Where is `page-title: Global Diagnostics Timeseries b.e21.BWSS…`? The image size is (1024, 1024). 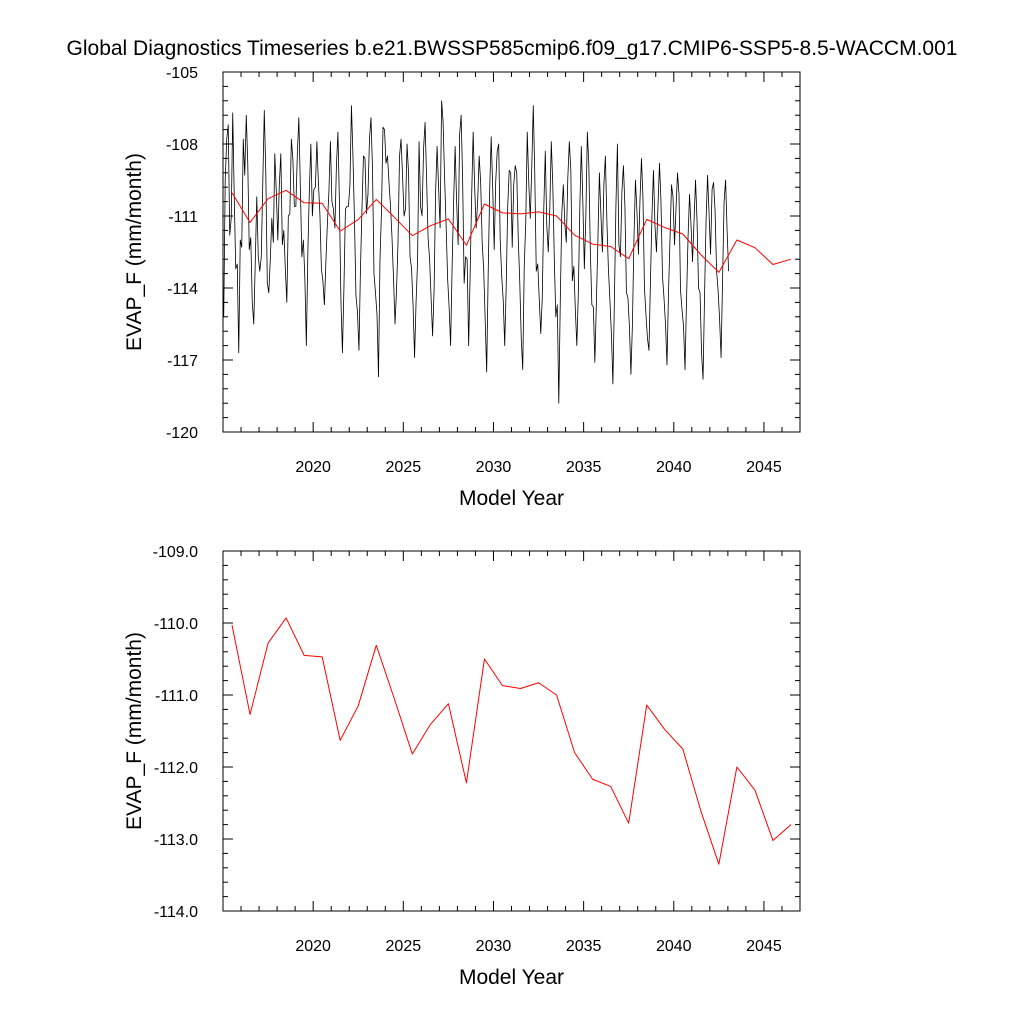
page-title: Global Diagnostics Timeseries b.e21.BWSS… is located at coordinates (512, 48).